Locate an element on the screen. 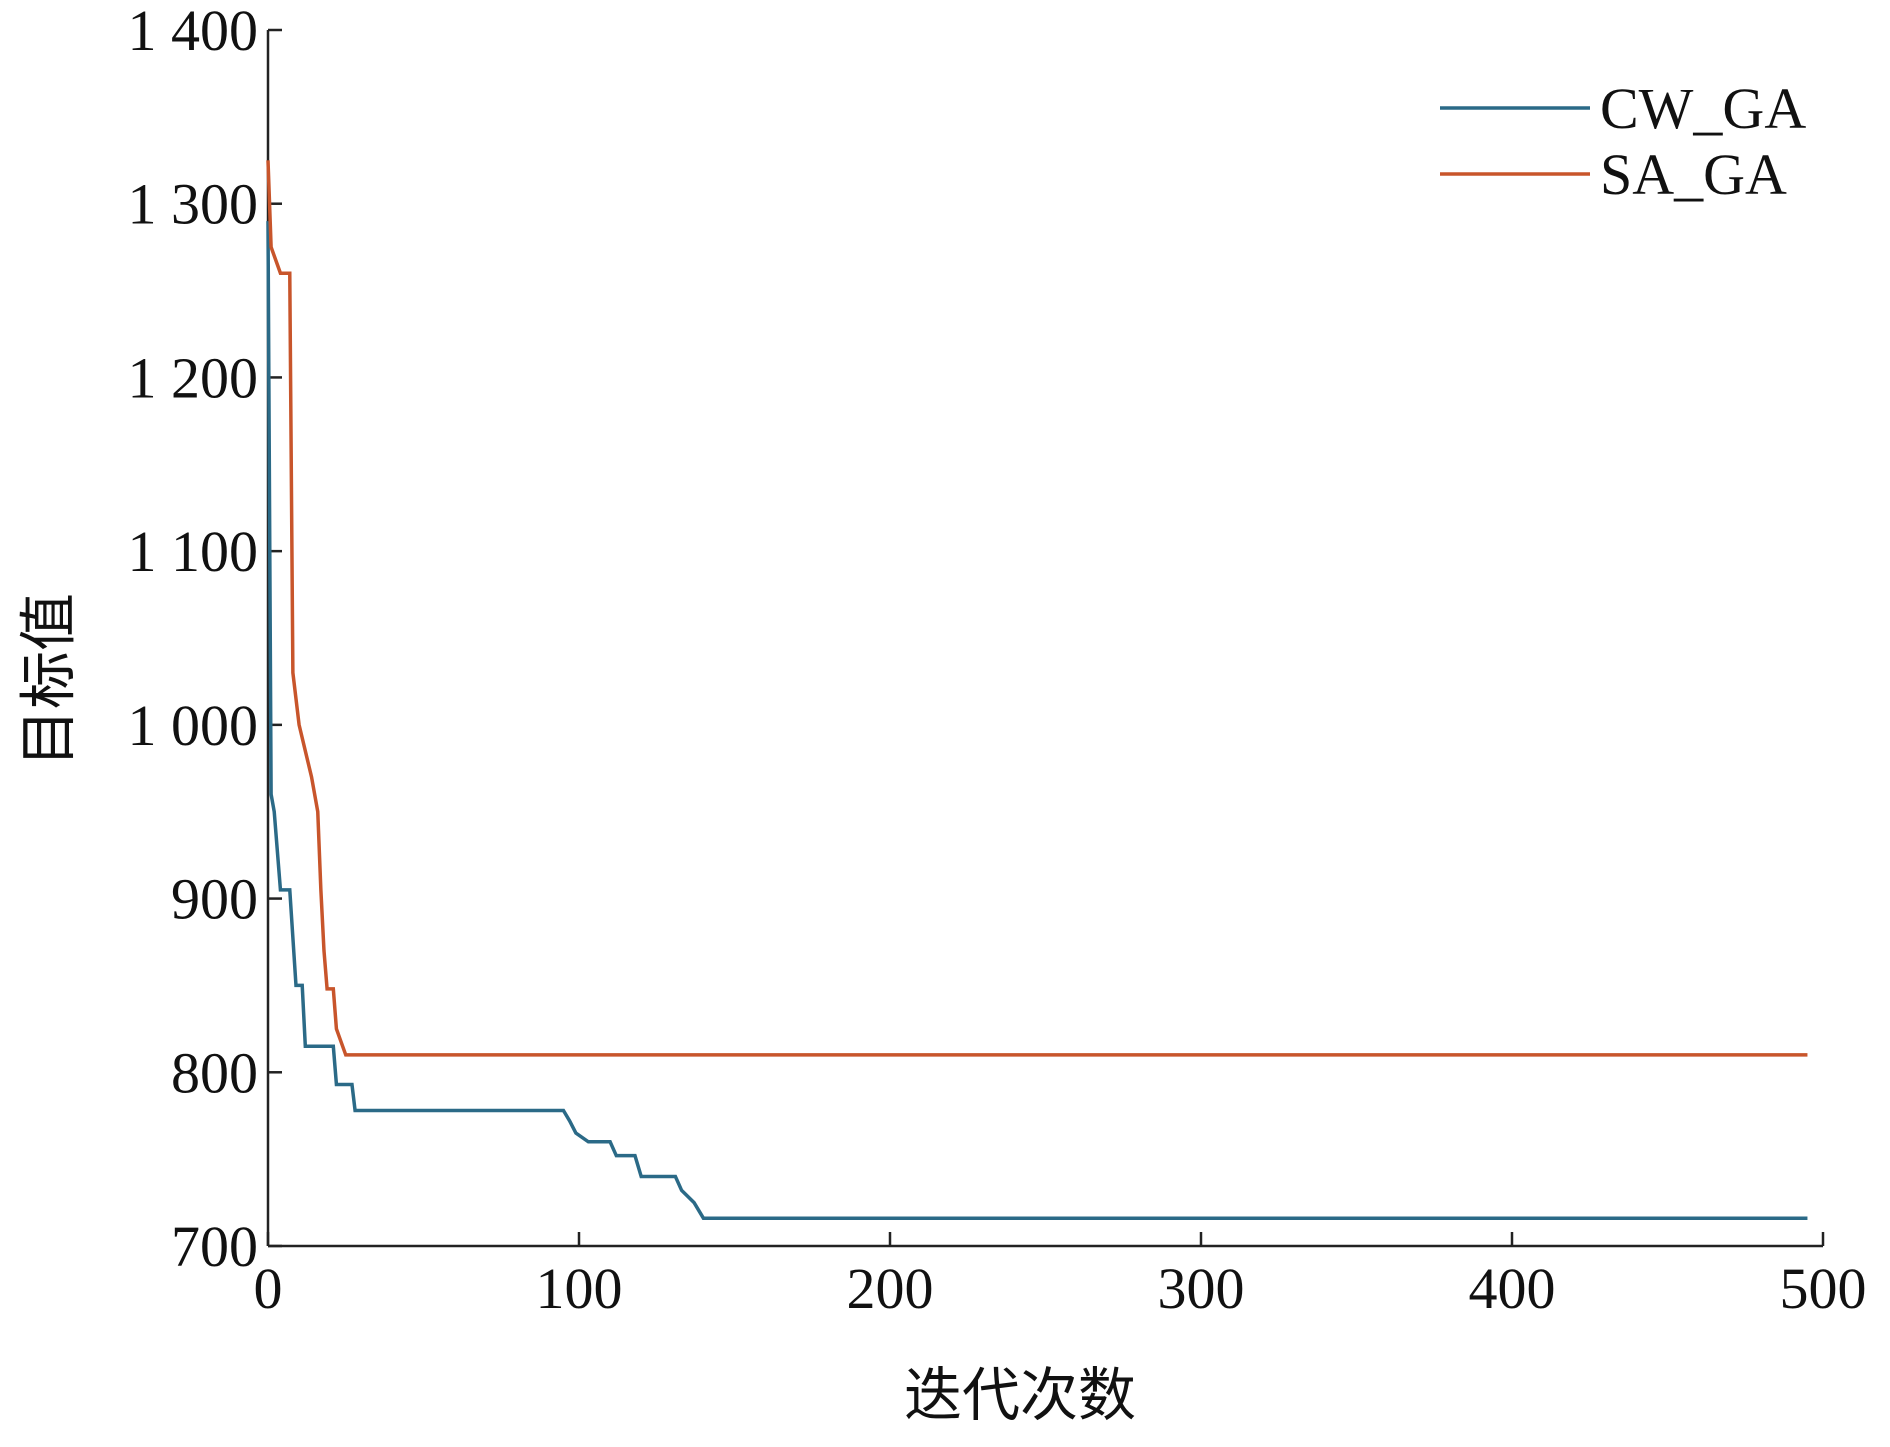 This screenshot has width=1890, height=1447. x-tick-label: 100 is located at coordinates (579, 1288).